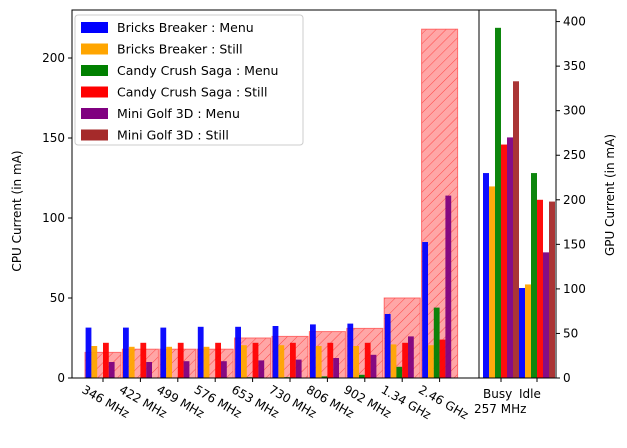  Describe the element at coordinates (574, 155) in the screenshot. I see `y-right-tick-label: 250` at that location.